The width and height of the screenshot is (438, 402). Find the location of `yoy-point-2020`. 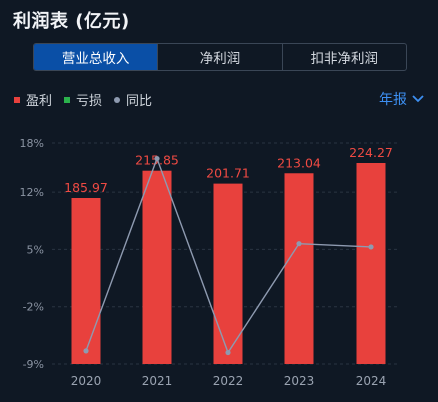

yoy-point-2020 is located at coordinates (86, 351).